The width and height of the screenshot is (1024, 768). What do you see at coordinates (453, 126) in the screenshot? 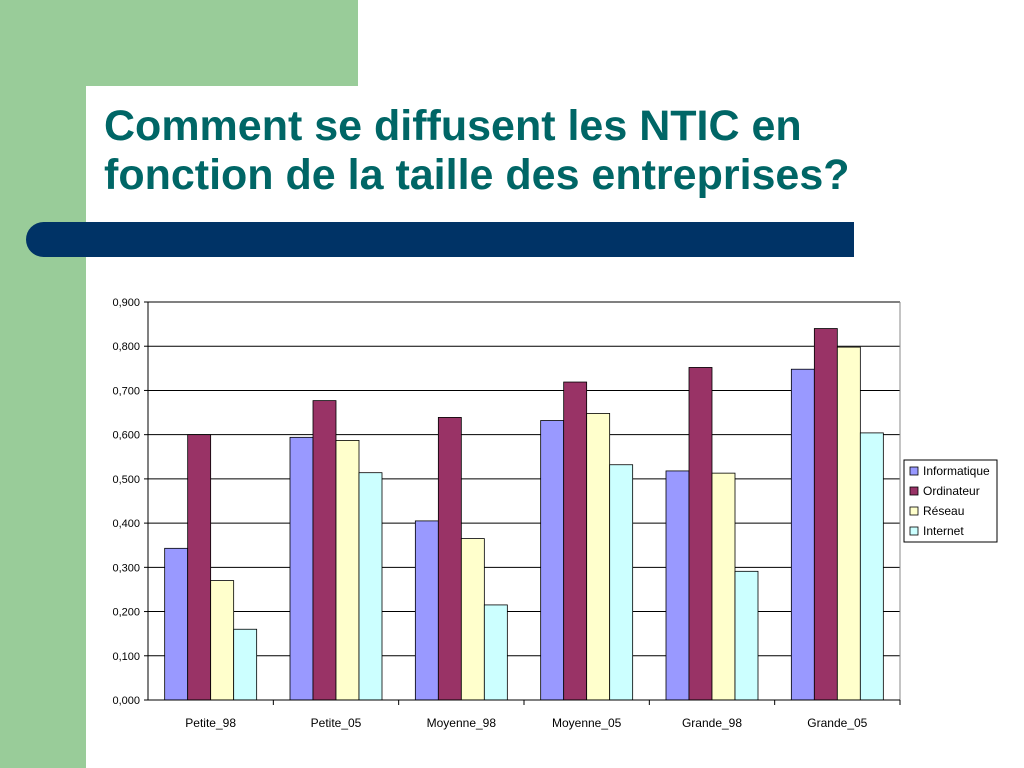
I see `slide-title-line1: Comment se diffusent les NTIC en` at bounding box center [453, 126].